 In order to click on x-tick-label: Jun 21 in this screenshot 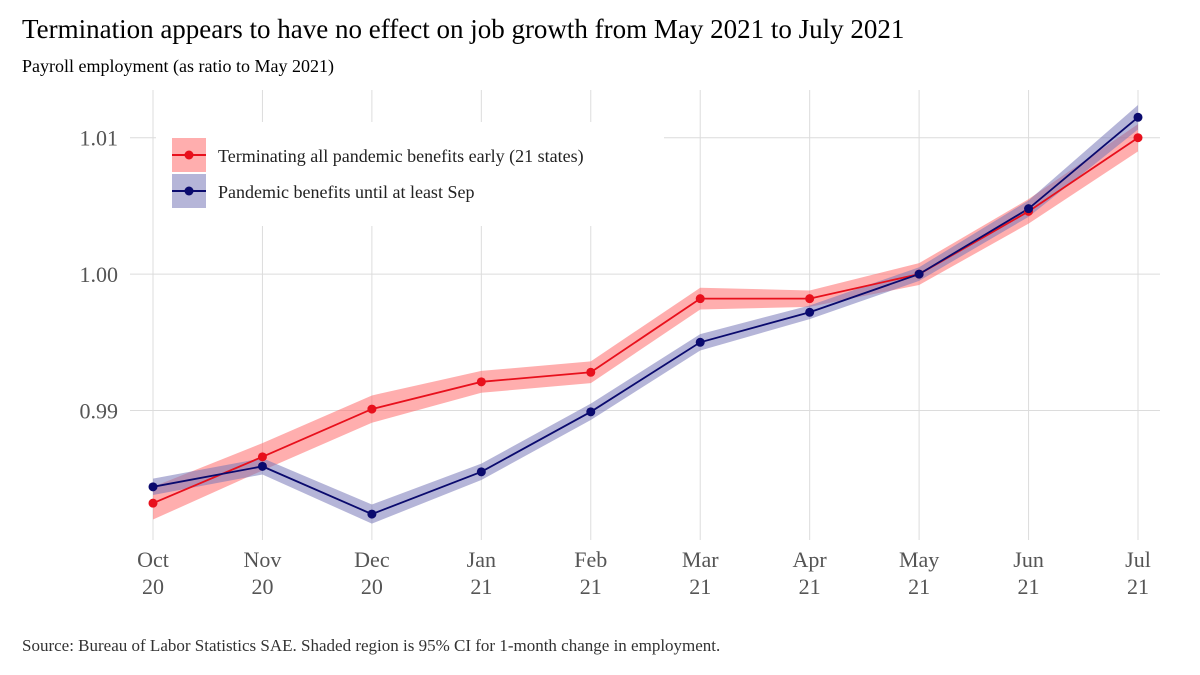, I will do `click(1028, 573)`.